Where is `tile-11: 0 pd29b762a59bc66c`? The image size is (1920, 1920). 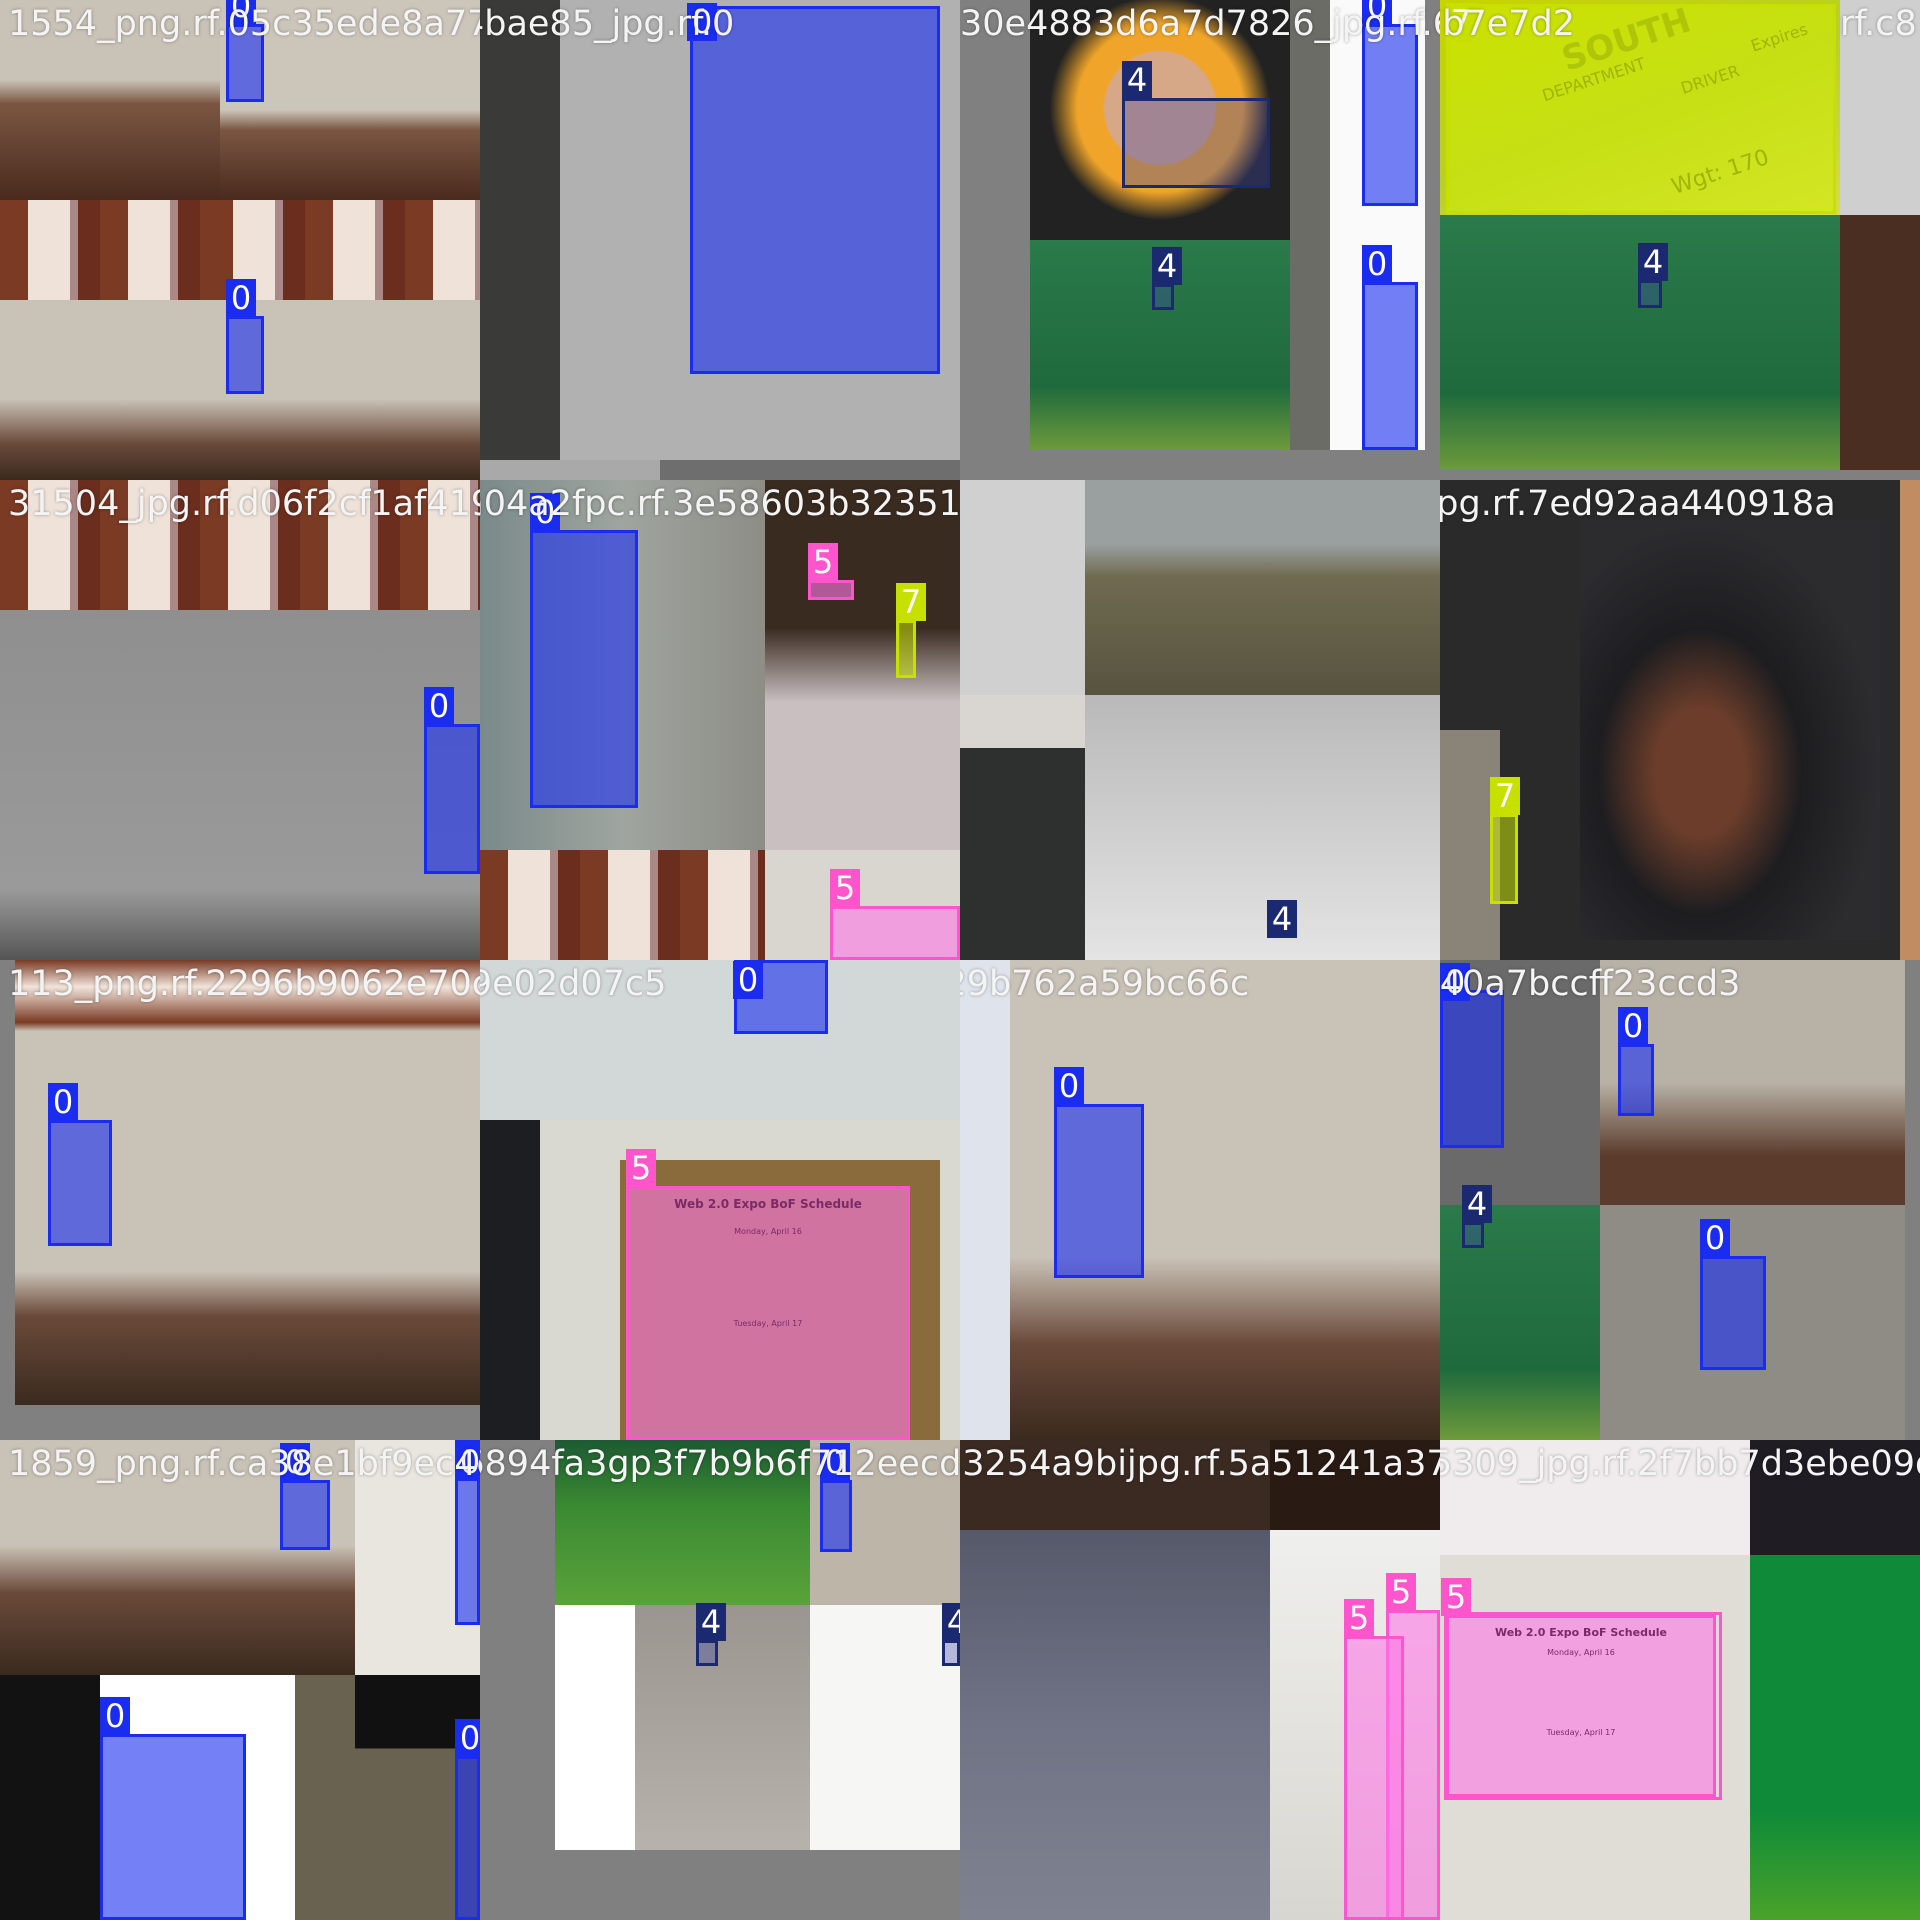
tile-11: 0 pd29b762a59bc66c is located at coordinates (1200, 1200).